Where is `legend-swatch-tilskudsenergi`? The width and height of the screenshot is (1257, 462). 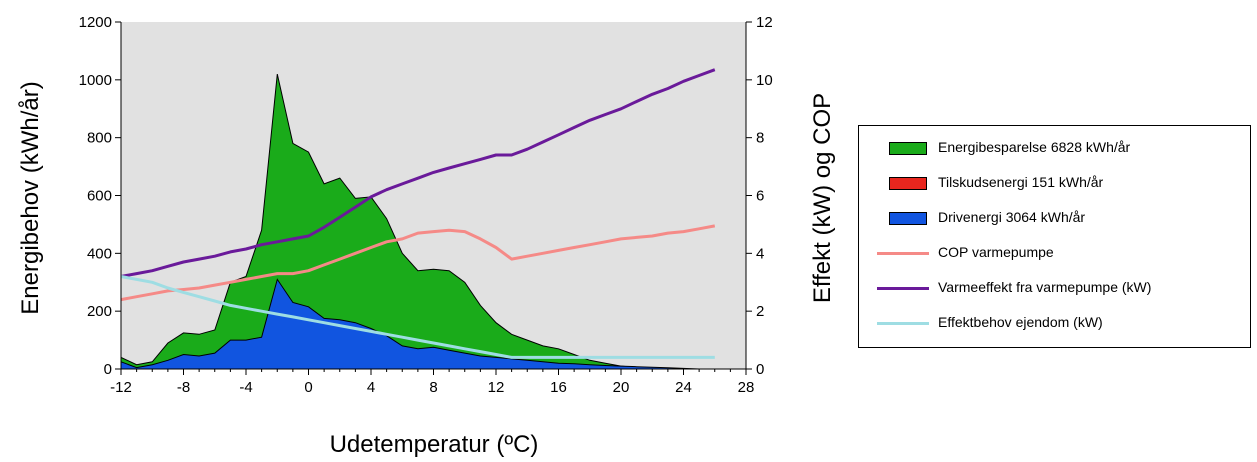 legend-swatch-tilskudsenergi is located at coordinates (908, 183).